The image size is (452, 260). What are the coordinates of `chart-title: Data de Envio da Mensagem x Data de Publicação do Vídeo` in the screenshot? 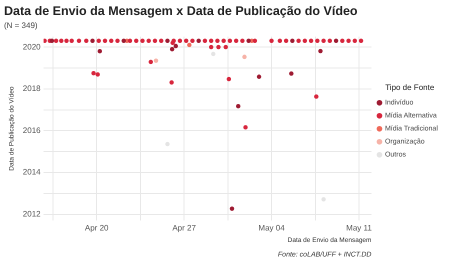 It's located at (181, 11).